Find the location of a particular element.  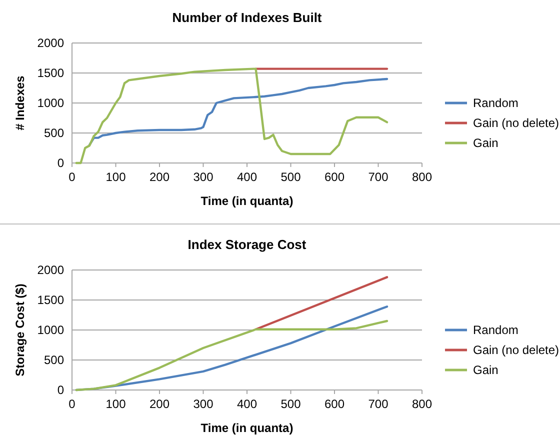

y-axis-title: # Indexes is located at coordinates (20, 102).